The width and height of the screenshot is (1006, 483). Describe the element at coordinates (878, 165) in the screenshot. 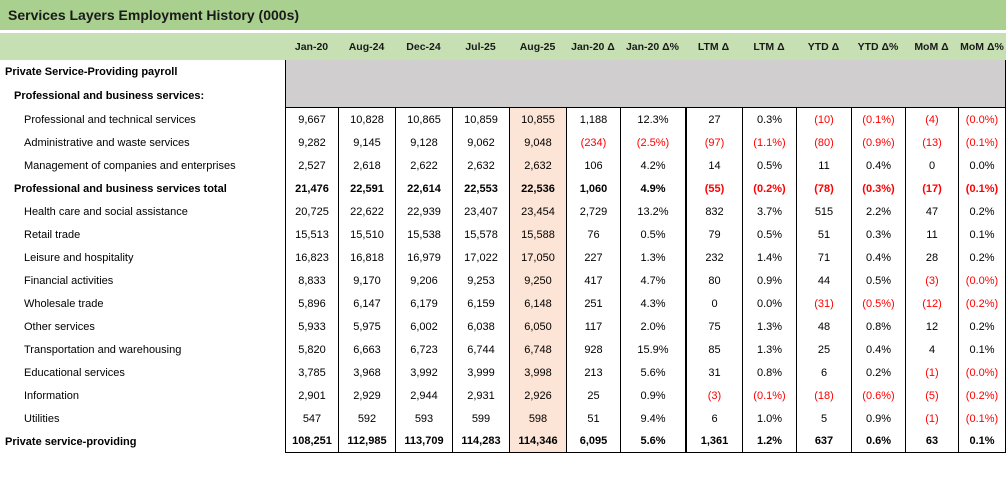

I see `cell: 0.4%` at that location.